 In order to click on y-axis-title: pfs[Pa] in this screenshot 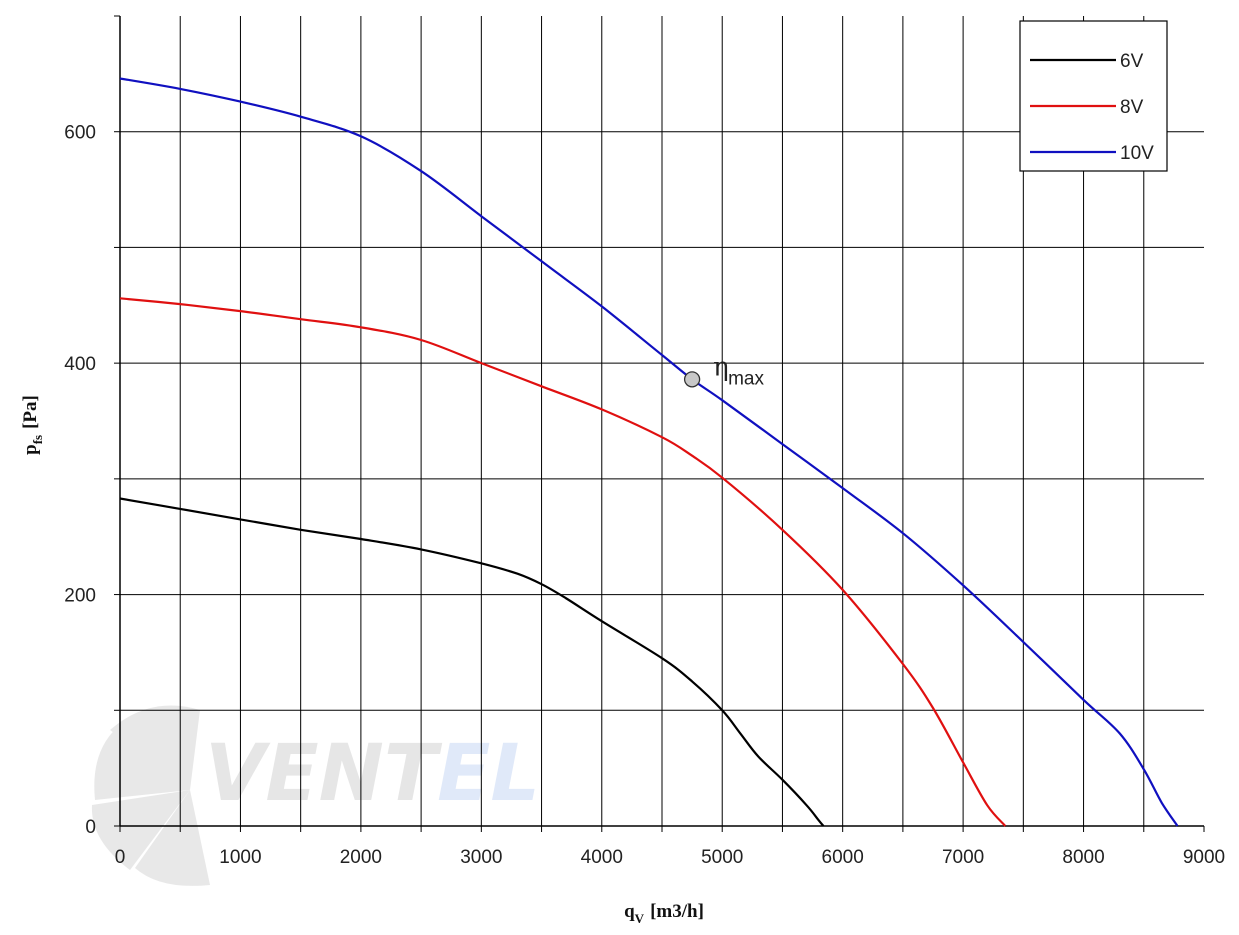, I will do `click(32, 425)`.